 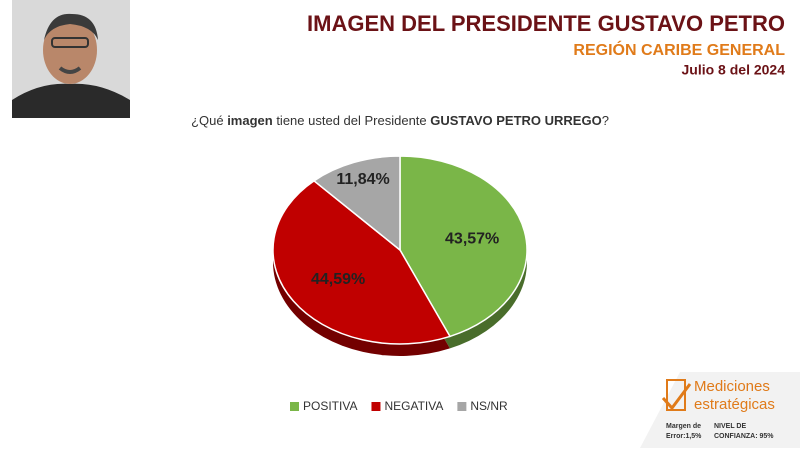 I want to click on pie: 43,57% 44,59% 11,84%, so click(x=400, y=255).